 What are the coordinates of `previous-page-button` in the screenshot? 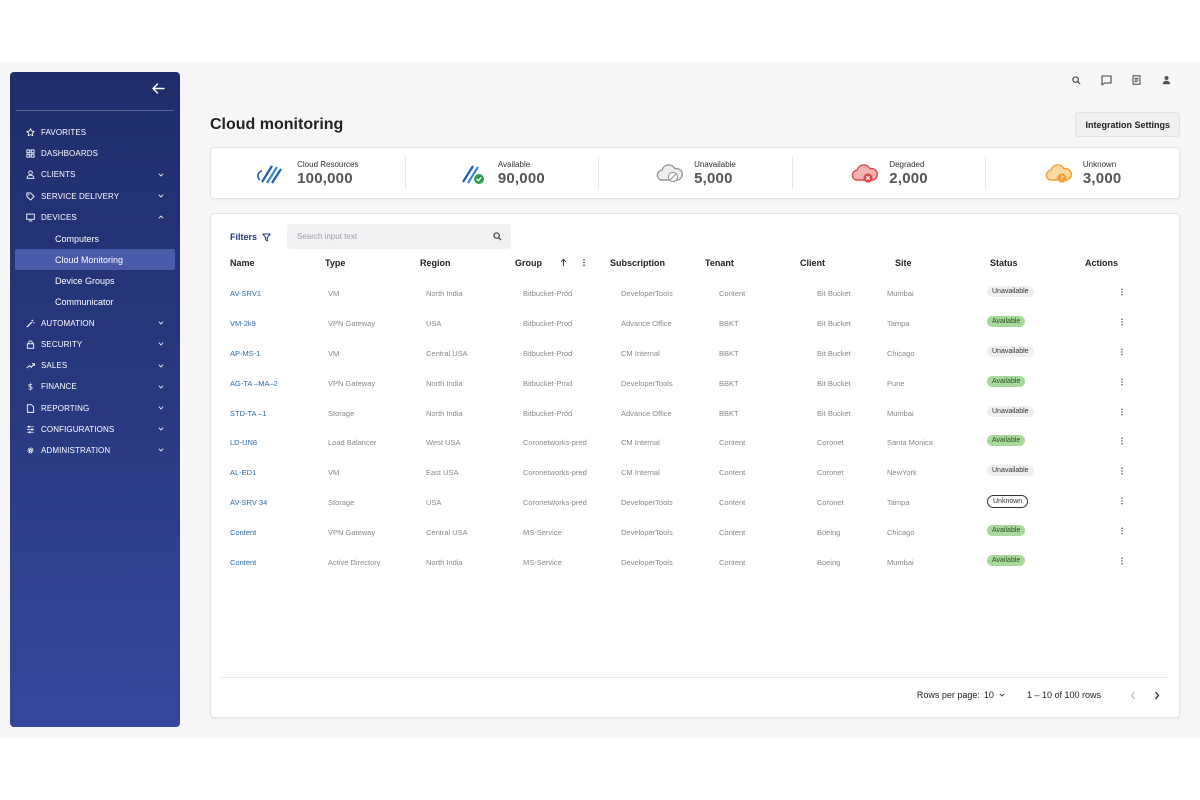 It's located at (1133, 695).